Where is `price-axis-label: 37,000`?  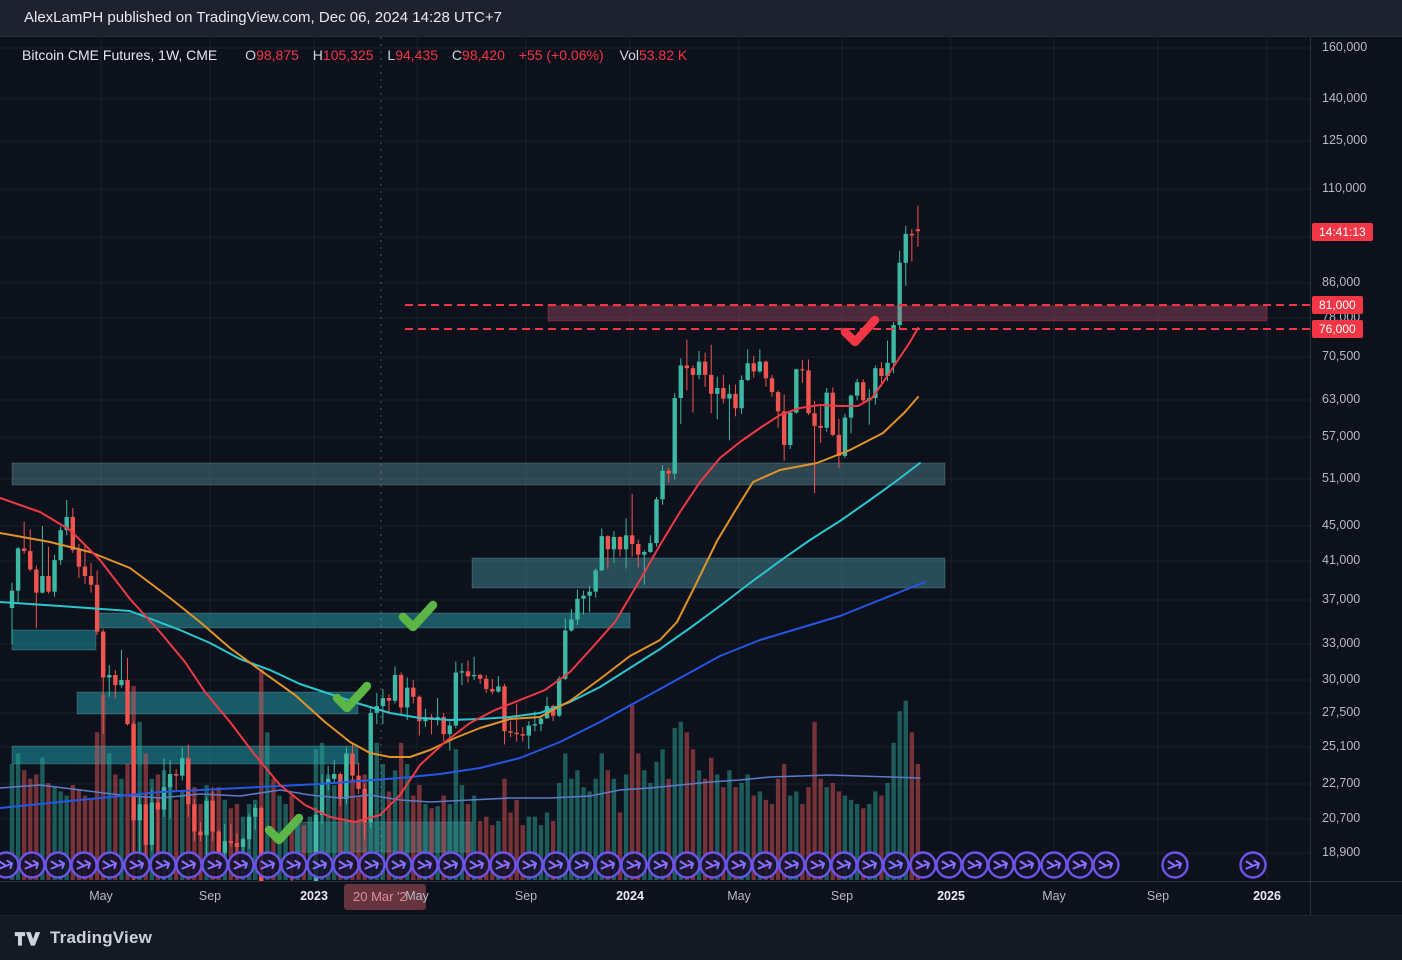 price-axis-label: 37,000 is located at coordinates (1341, 599).